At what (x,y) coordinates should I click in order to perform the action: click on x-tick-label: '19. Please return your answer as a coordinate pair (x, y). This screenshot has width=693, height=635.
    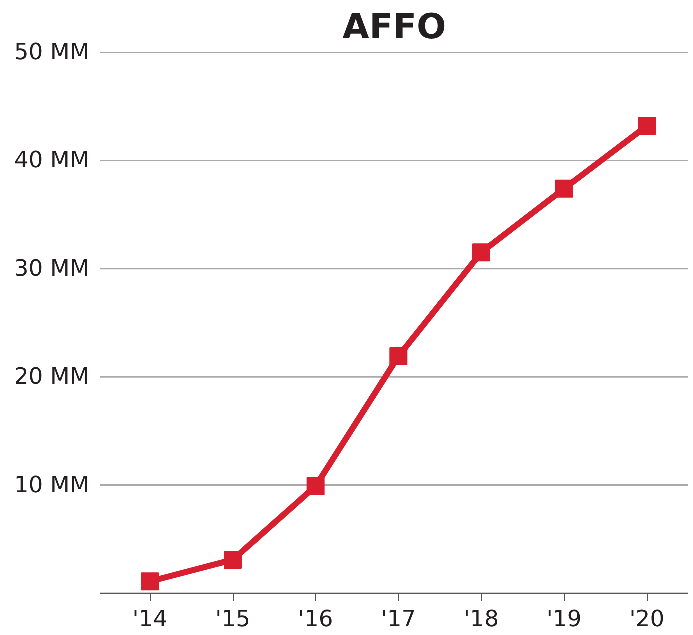
    Looking at the image, I should click on (564, 619).